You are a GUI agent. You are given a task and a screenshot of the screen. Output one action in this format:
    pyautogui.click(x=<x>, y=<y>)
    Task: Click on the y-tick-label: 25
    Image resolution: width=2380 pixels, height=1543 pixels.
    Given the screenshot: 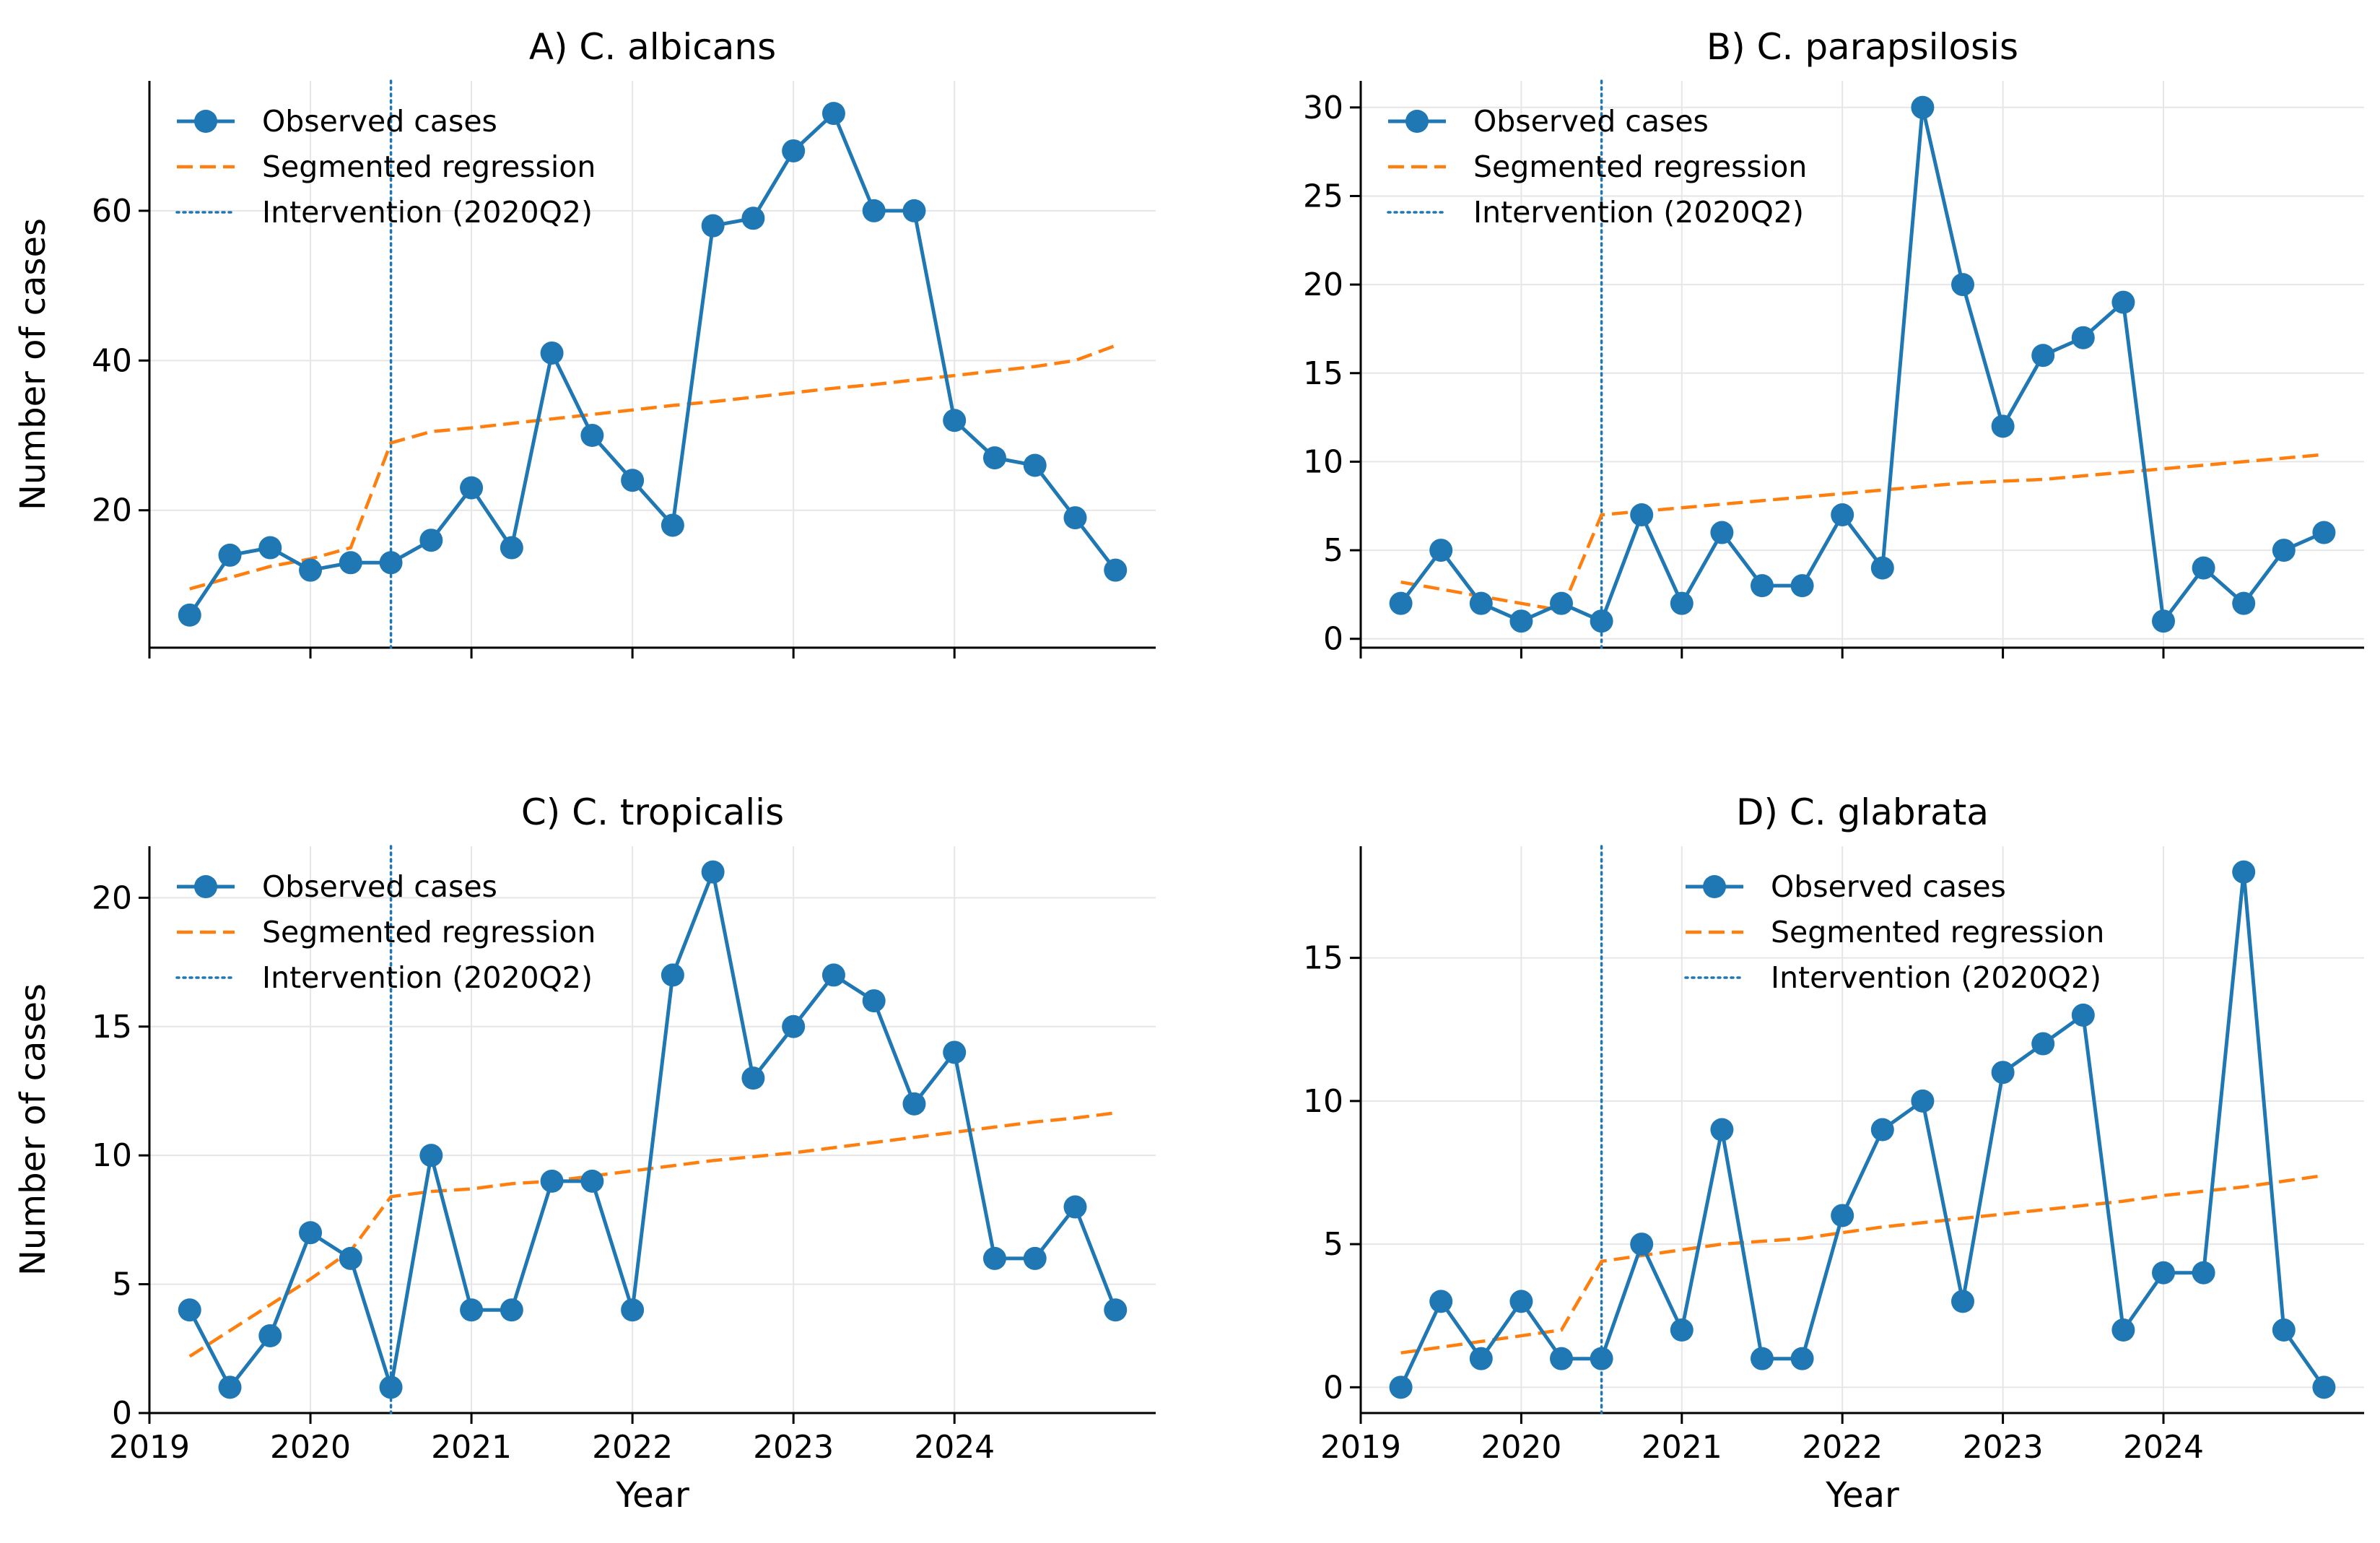 What is the action you would take?
    pyautogui.click(x=1323, y=196)
    